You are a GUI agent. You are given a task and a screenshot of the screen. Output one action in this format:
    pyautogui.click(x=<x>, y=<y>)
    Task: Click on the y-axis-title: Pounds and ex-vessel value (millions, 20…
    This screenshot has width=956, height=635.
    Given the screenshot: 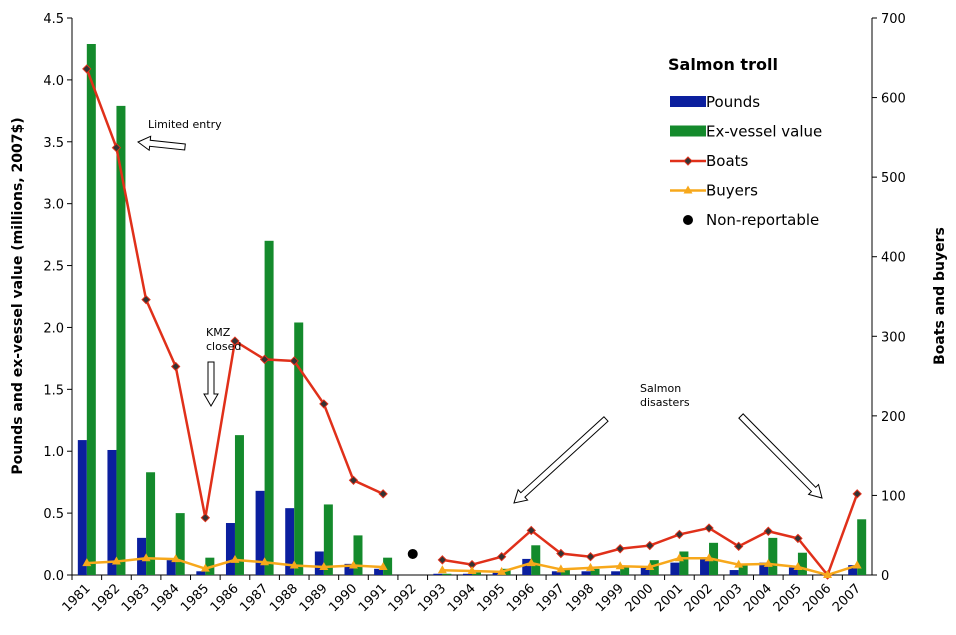 What is the action you would take?
    pyautogui.click(x=18, y=295)
    